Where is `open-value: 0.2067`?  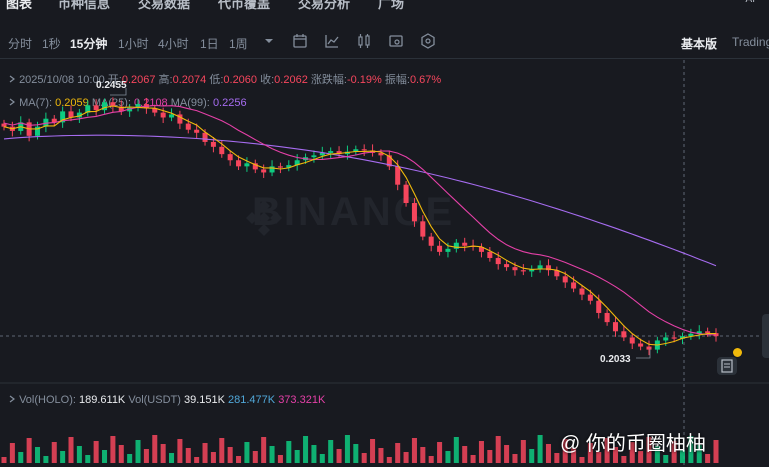
open-value: 0.2067 is located at coordinates (138, 80).